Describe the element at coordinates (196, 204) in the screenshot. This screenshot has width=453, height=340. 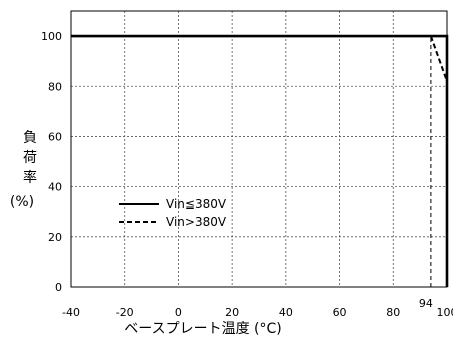
I see `legend-label: Vin≦380V` at that location.